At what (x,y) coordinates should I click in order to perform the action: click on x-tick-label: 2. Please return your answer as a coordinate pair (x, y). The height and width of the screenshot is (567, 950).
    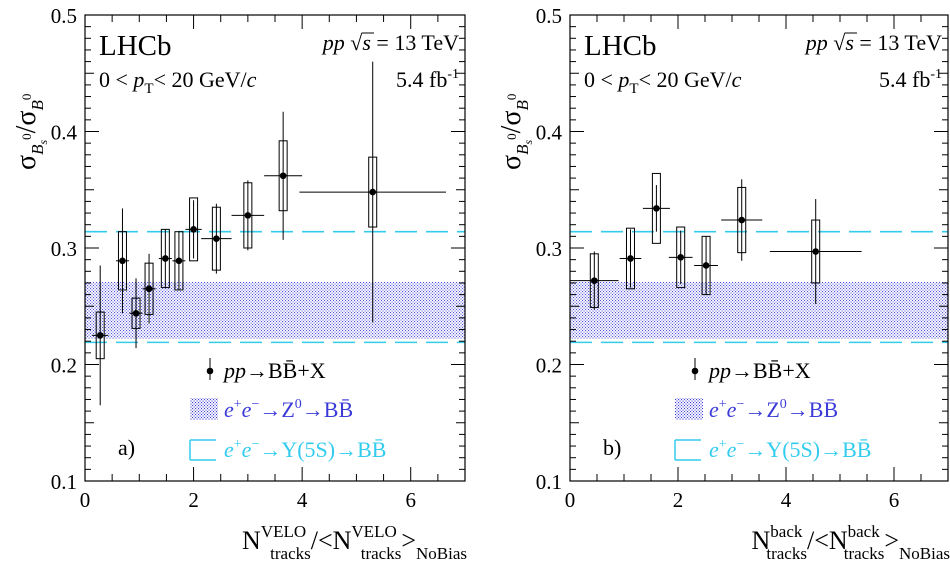
    Looking at the image, I should click on (193, 500).